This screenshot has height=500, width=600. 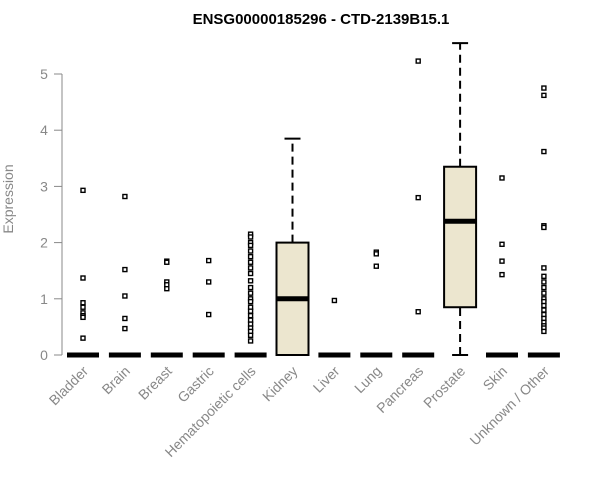 I want to click on y-tick-label: 4, so click(x=44, y=130).